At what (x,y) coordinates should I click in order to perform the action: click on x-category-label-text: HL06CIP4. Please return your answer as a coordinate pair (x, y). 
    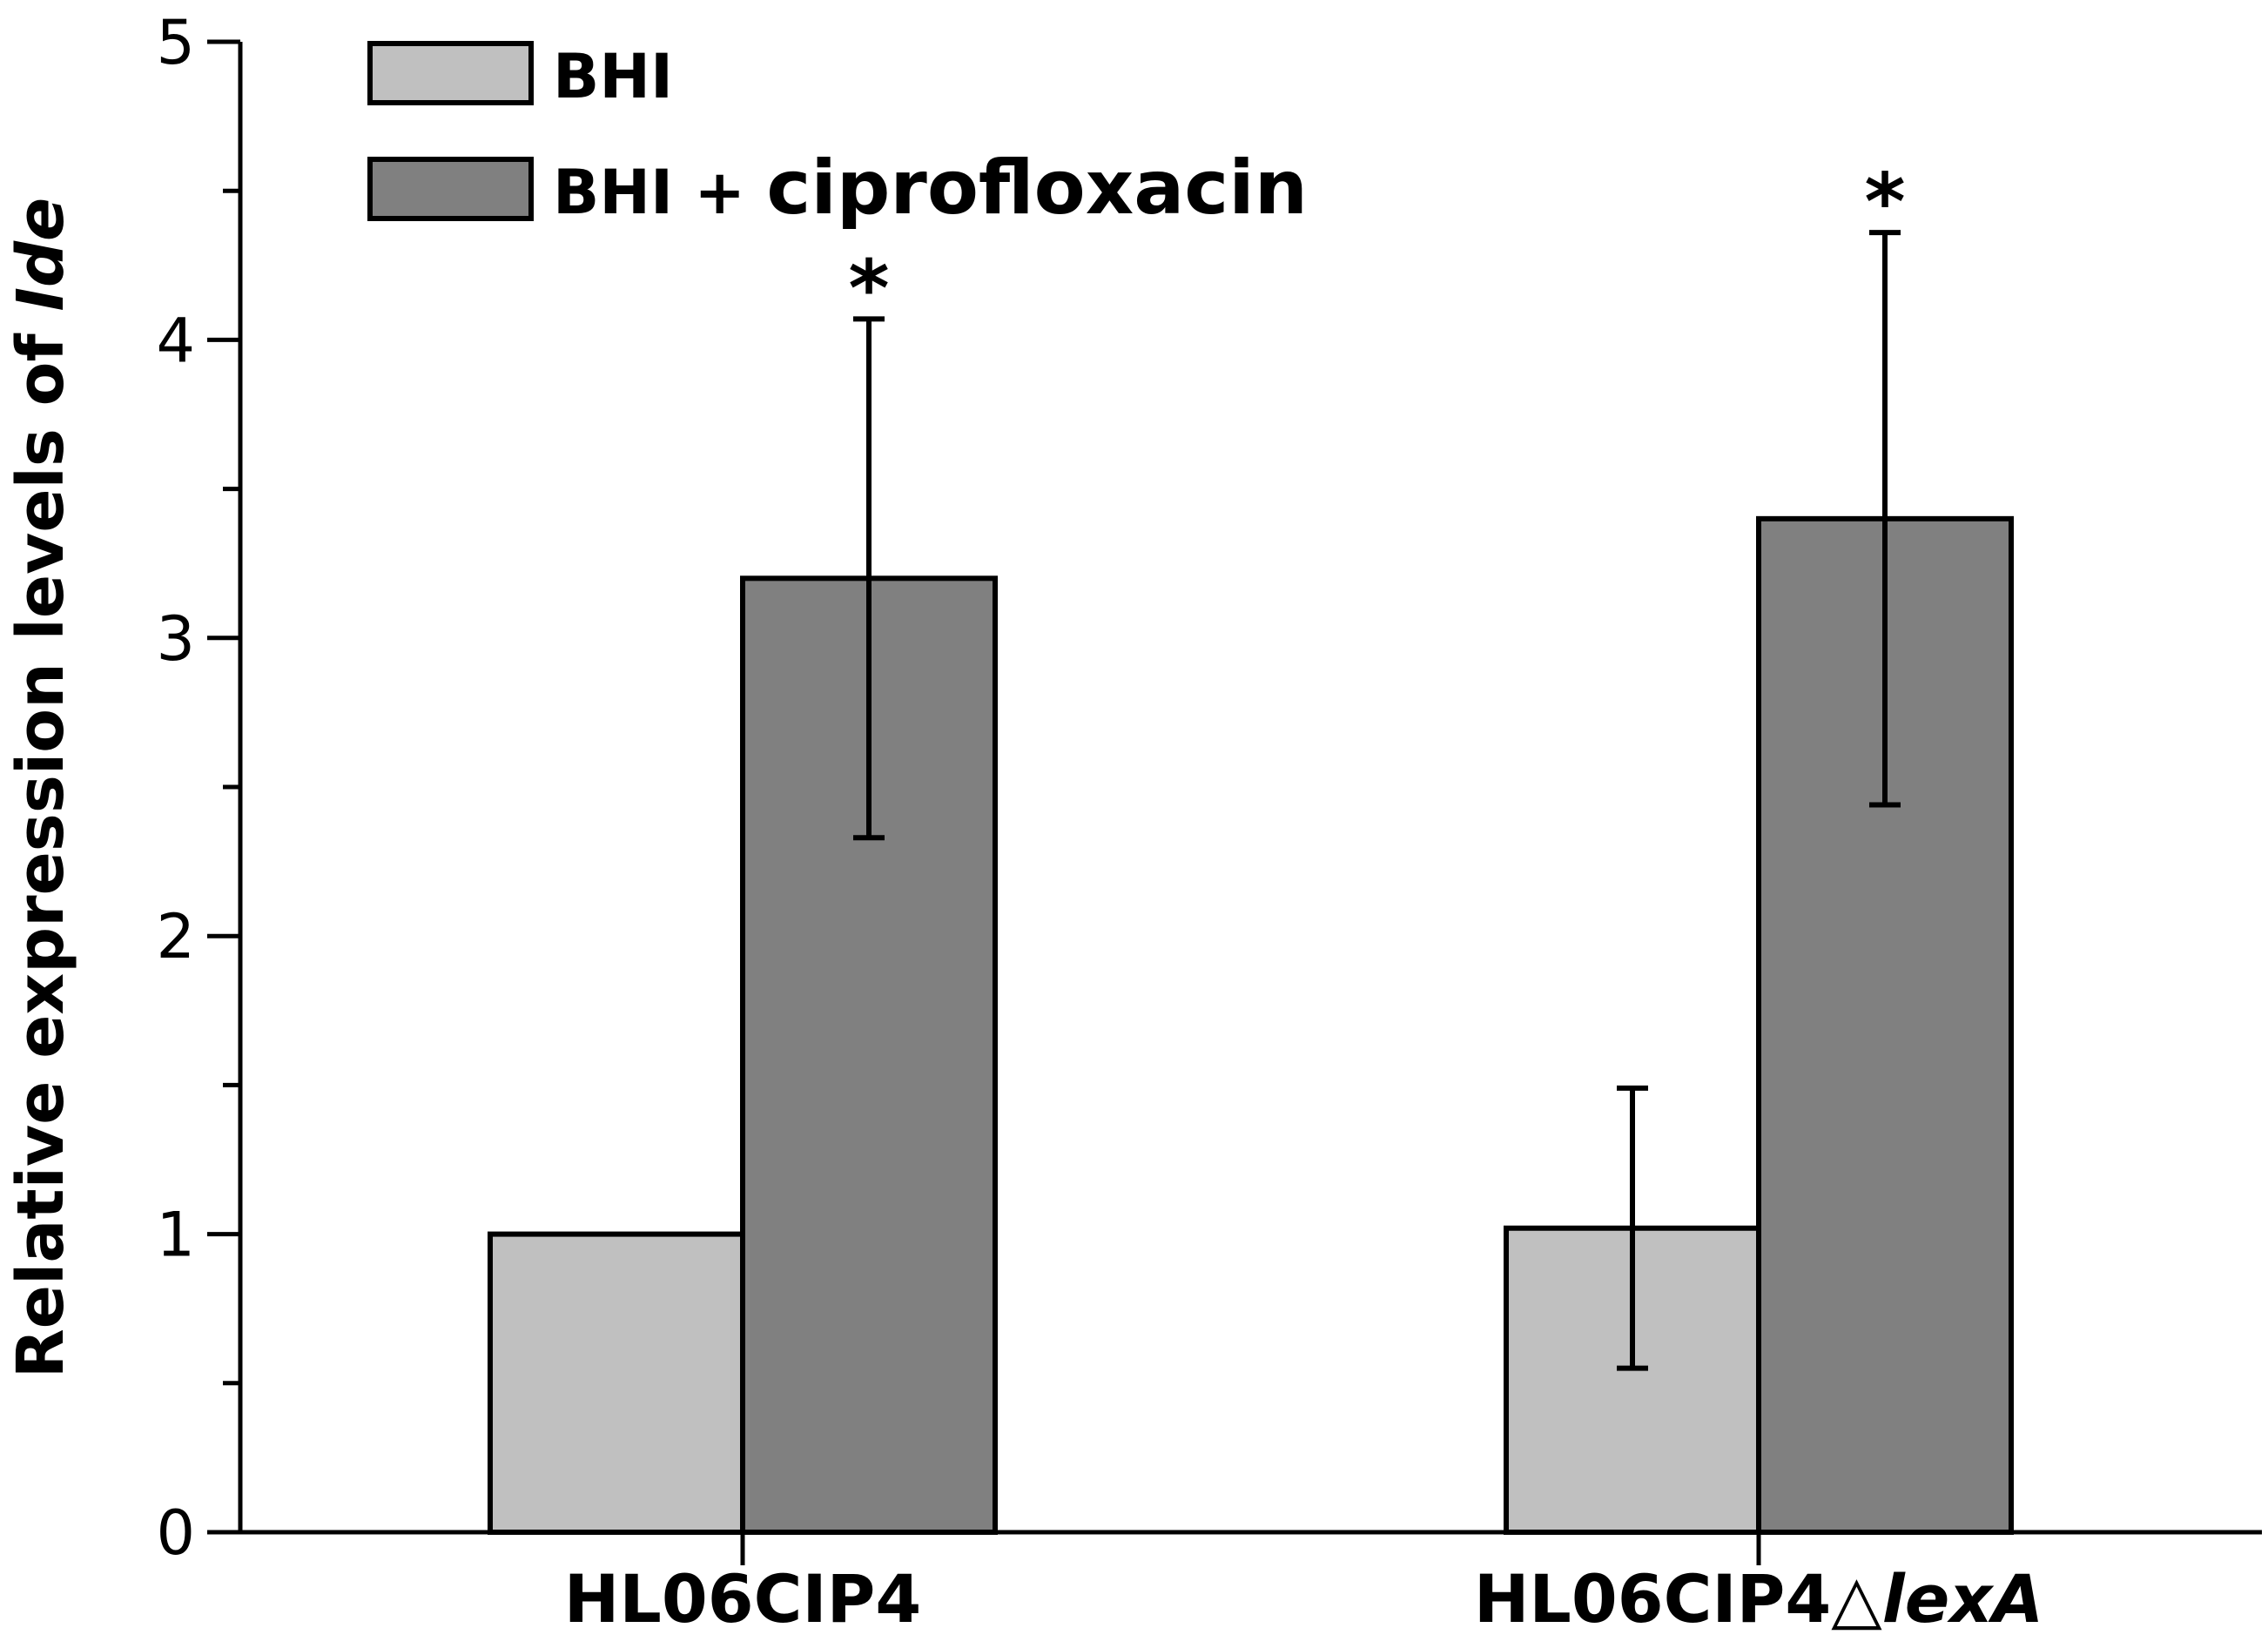
    Looking at the image, I should click on (742, 1599).